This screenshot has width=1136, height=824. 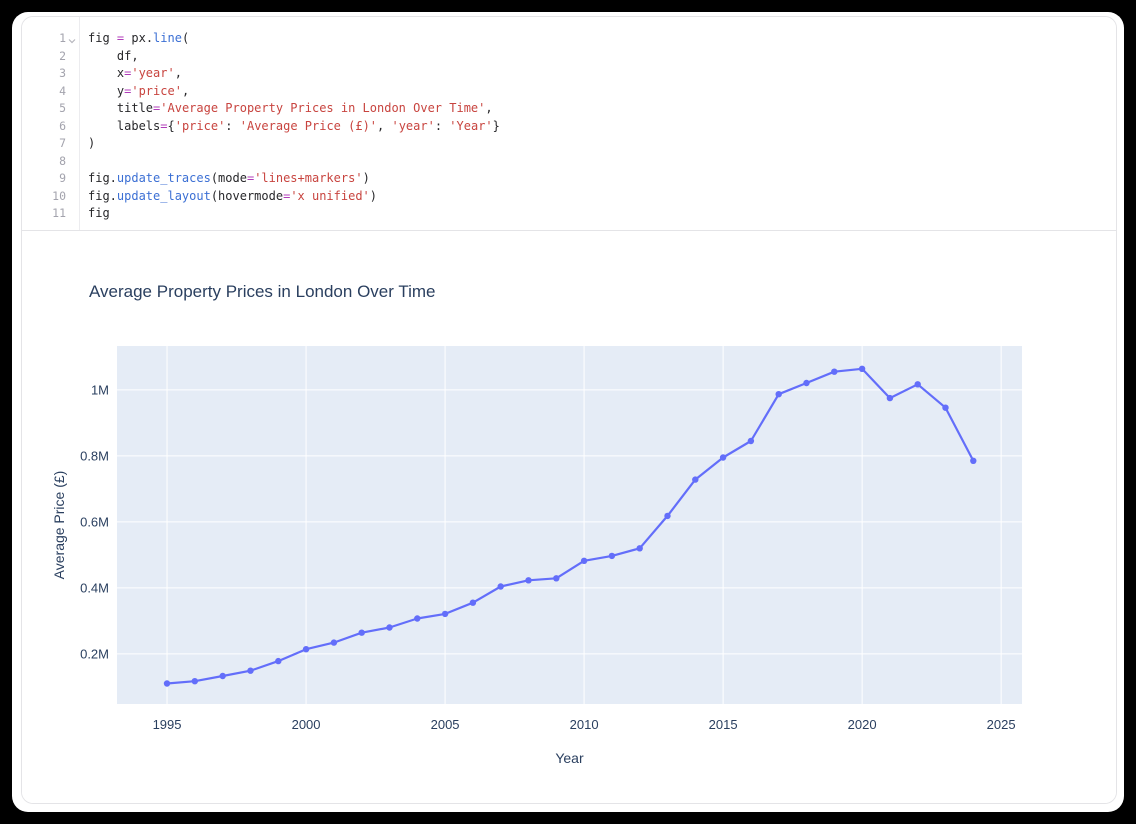 I want to click on code-line: 2 df,, so click(x=569, y=57).